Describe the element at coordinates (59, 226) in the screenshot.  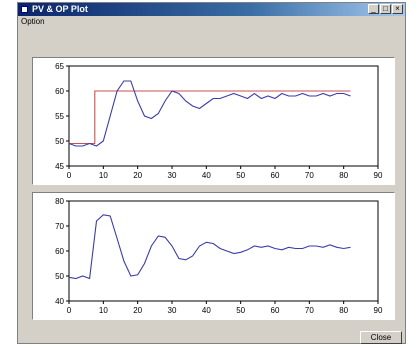
I see `y-tick-label: 70` at that location.